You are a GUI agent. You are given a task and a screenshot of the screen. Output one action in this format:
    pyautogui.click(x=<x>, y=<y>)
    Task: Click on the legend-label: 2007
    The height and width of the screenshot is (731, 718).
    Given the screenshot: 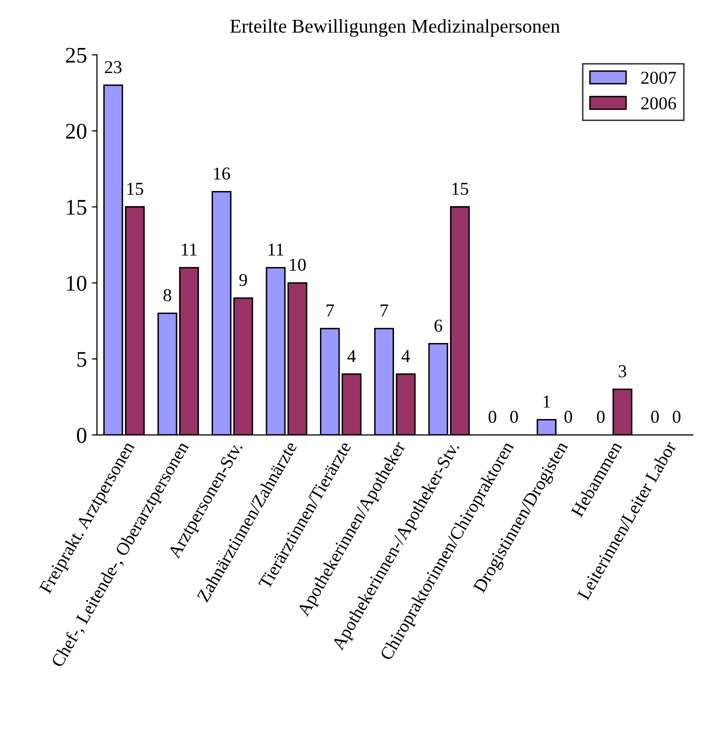 What is the action you would take?
    pyautogui.click(x=658, y=78)
    